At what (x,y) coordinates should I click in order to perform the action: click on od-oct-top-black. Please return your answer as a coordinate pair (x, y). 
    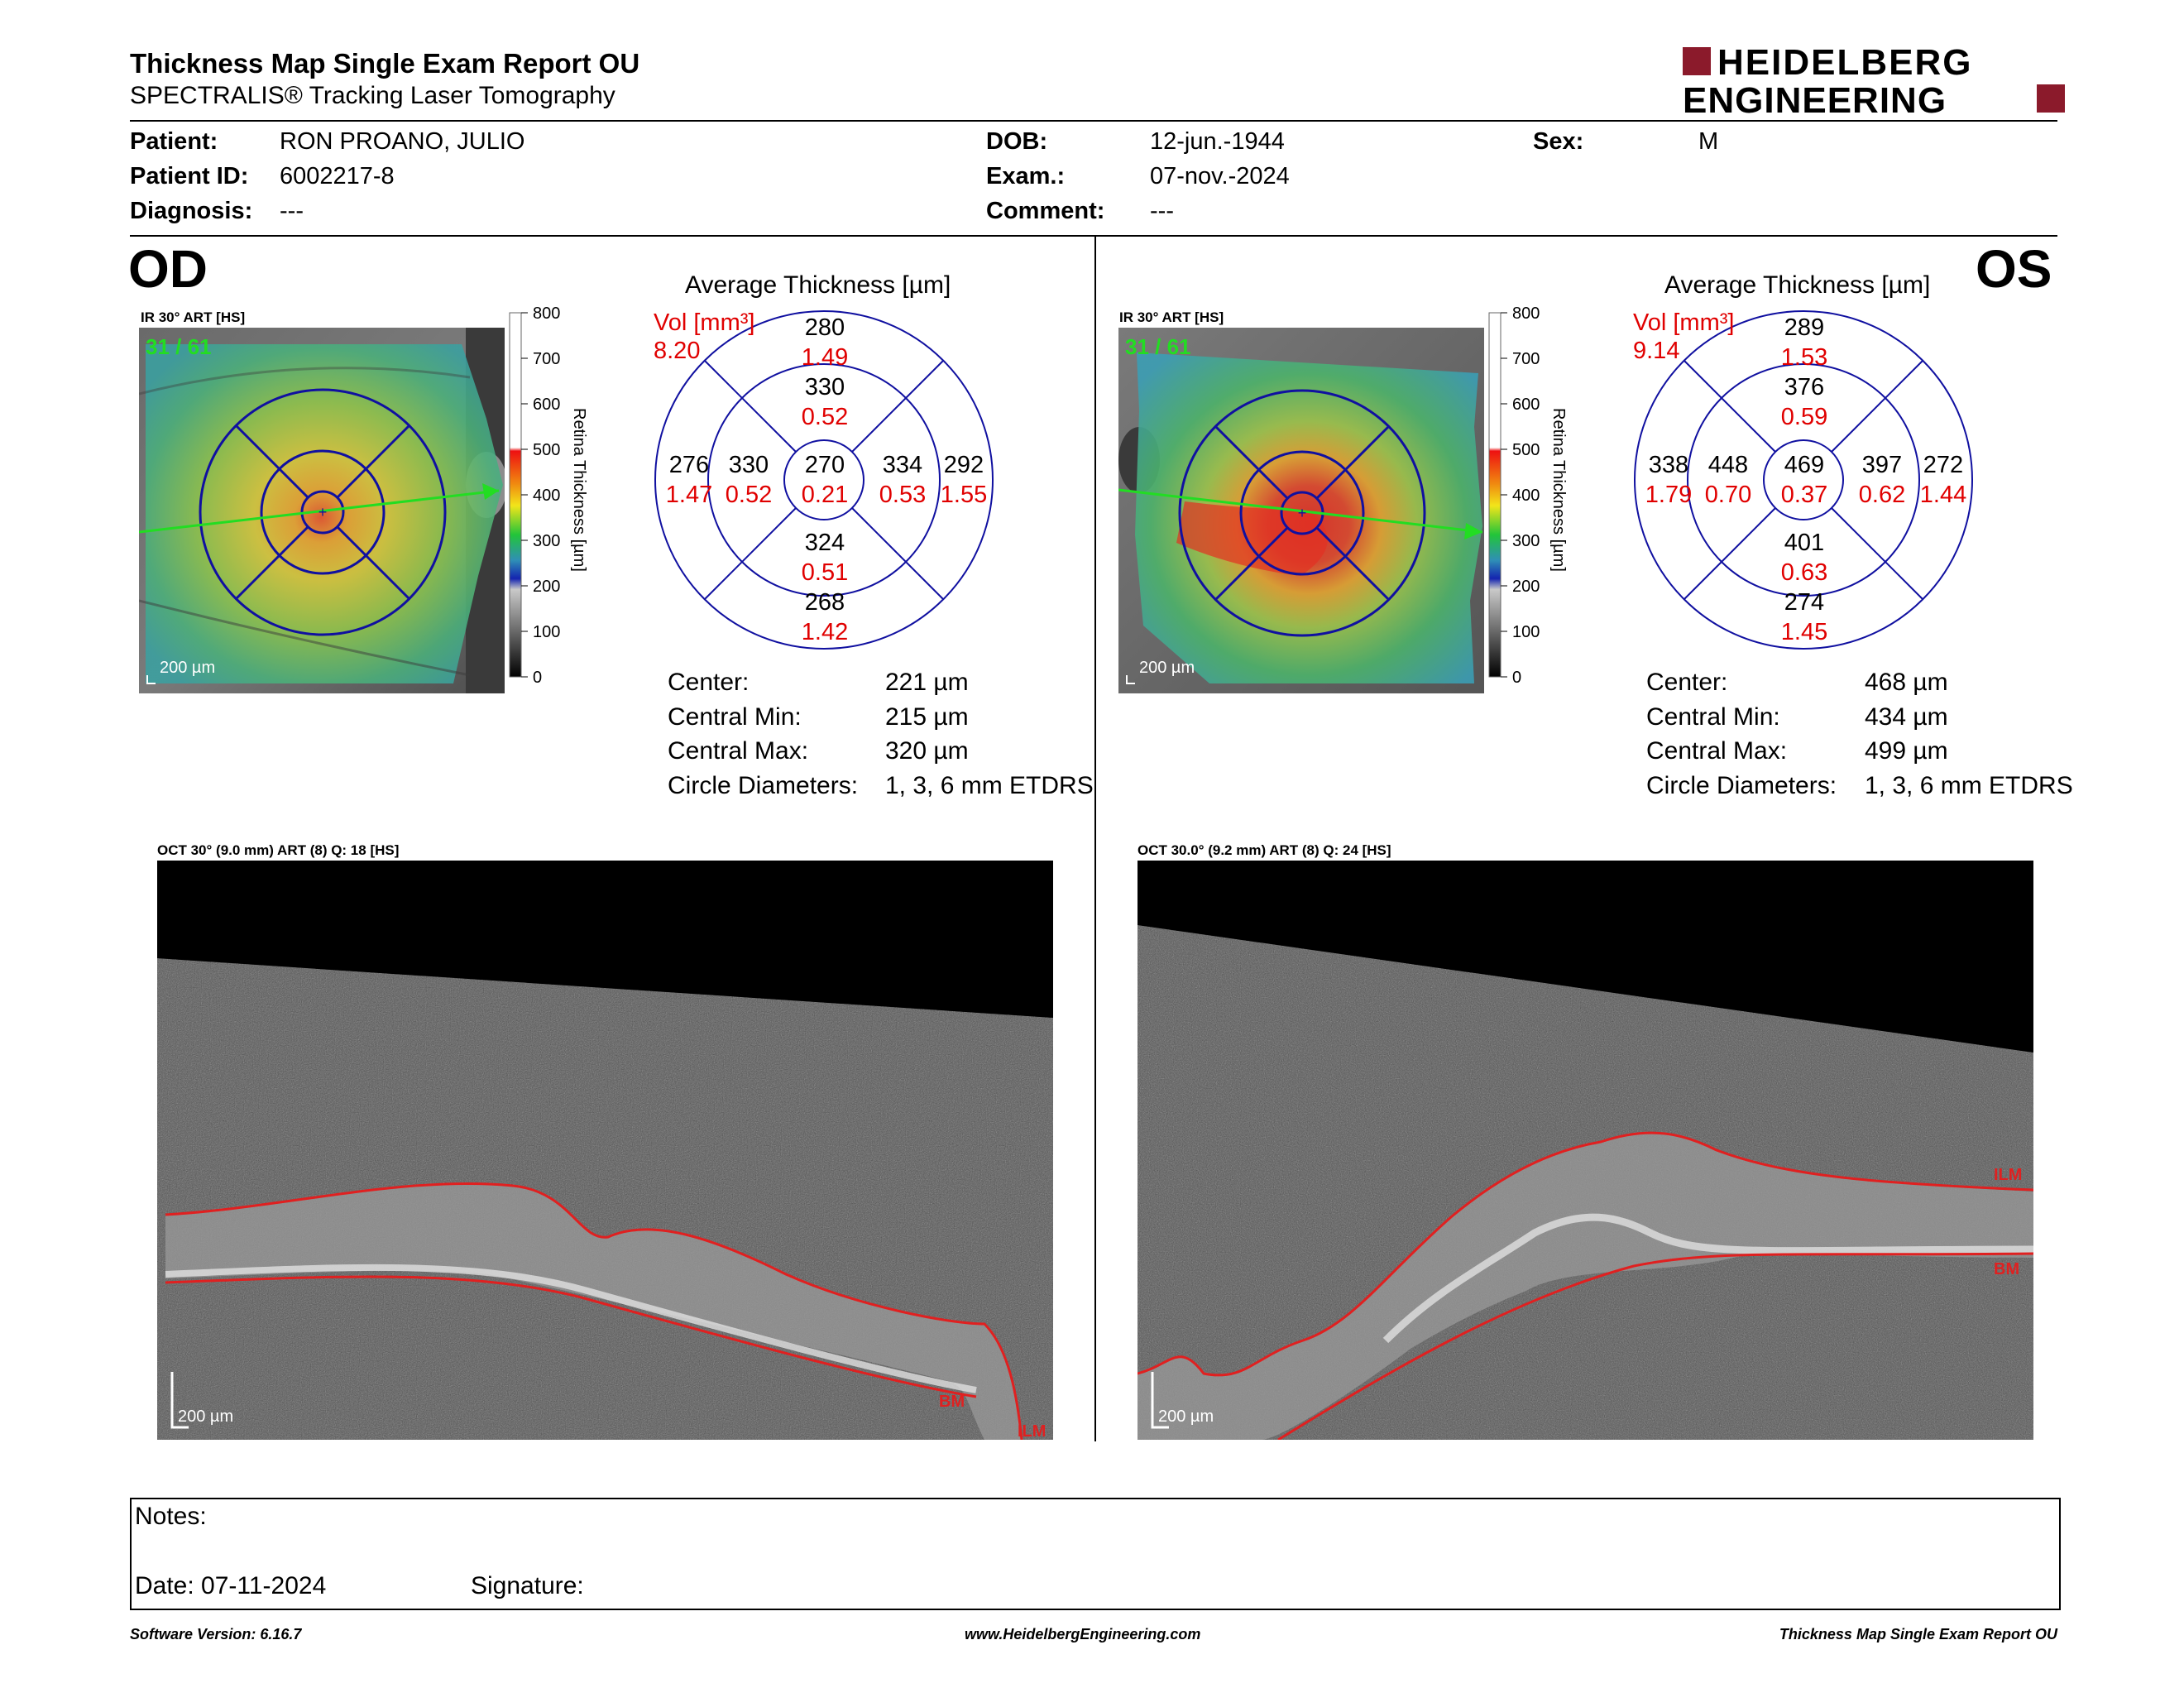
    Looking at the image, I should click on (605, 939).